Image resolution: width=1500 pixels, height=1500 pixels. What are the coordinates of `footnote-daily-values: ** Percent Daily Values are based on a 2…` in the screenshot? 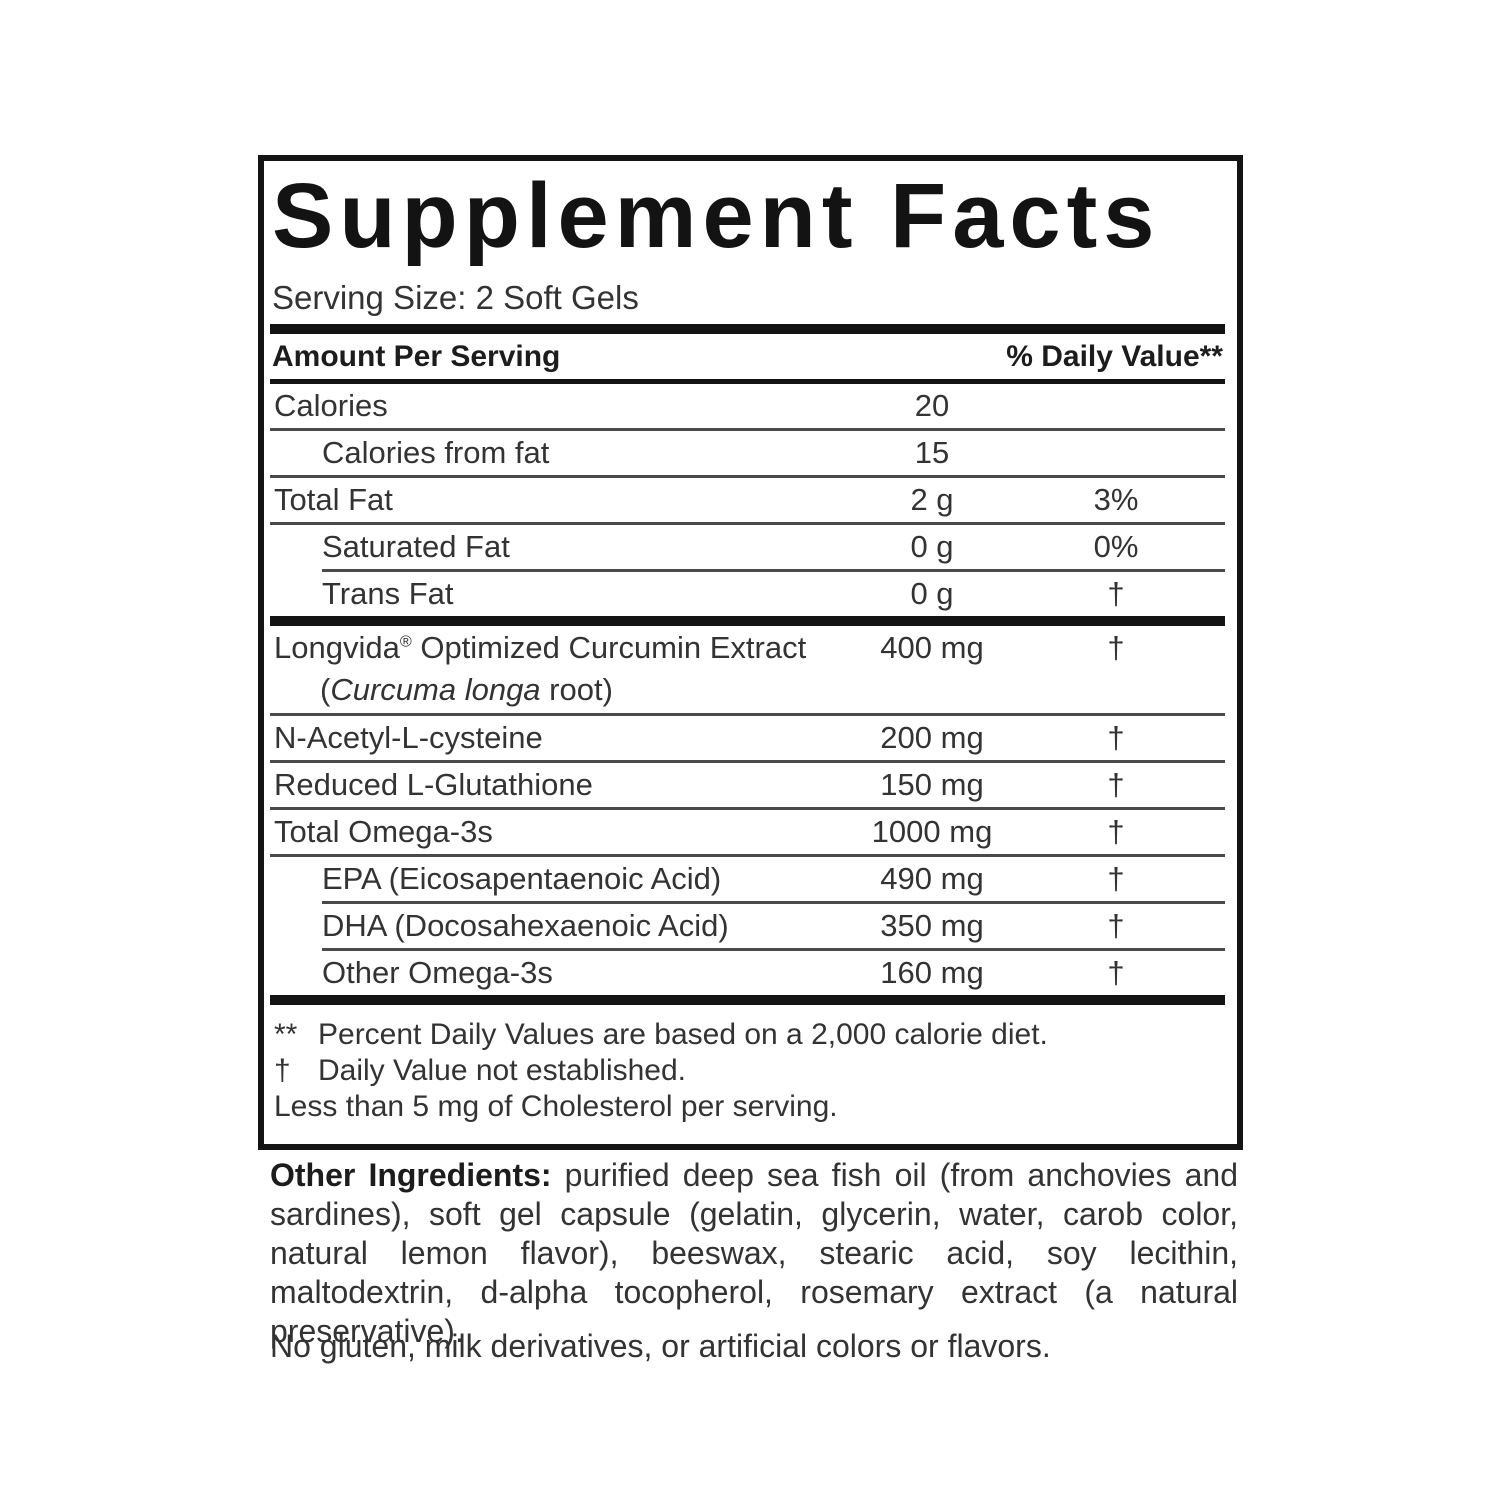 It's located at (747, 1035).